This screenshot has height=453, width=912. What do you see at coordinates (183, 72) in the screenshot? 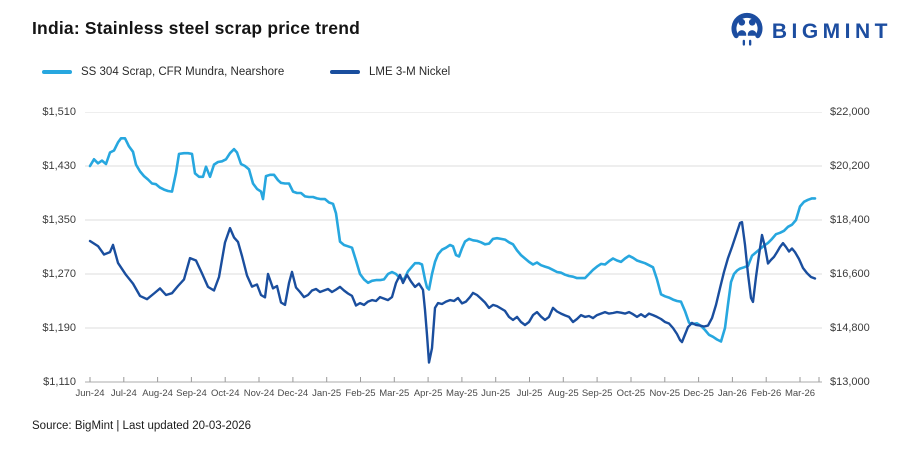
I see `legend-label: SS 304 Scrap, CFR Mundra, Nearshore` at bounding box center [183, 72].